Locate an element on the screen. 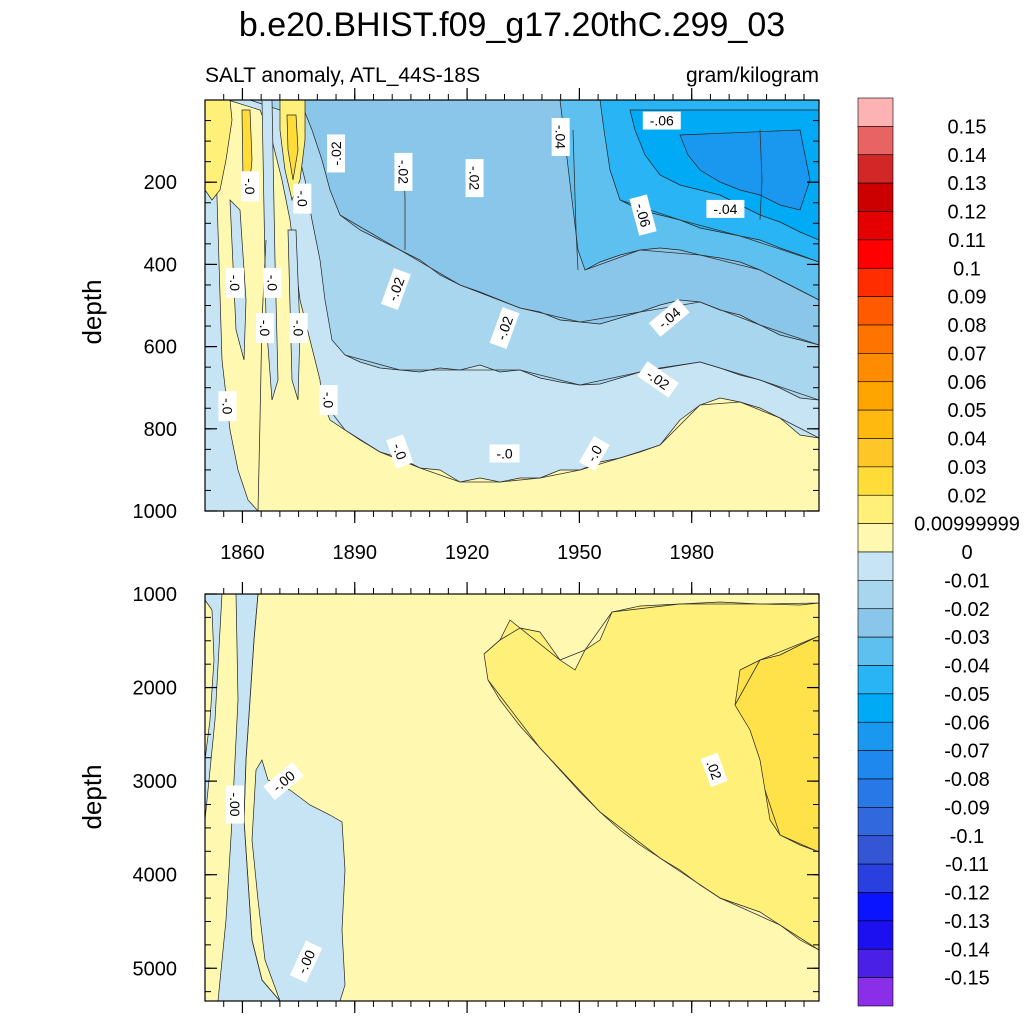  y-tick-label: 5000 is located at coordinates (155, 969).